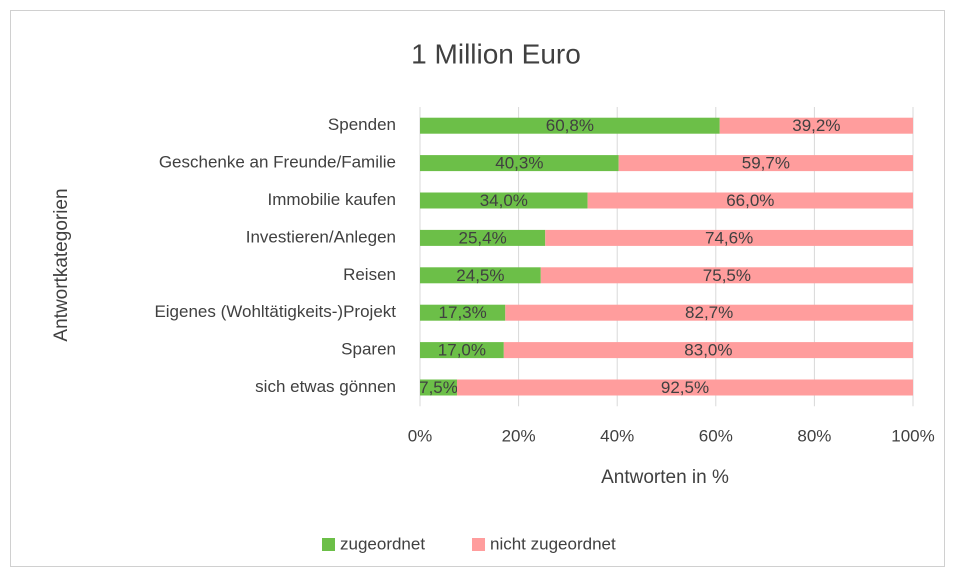 The width and height of the screenshot is (956, 576). I want to click on legend-label: nicht zugeordnet, so click(553, 543).